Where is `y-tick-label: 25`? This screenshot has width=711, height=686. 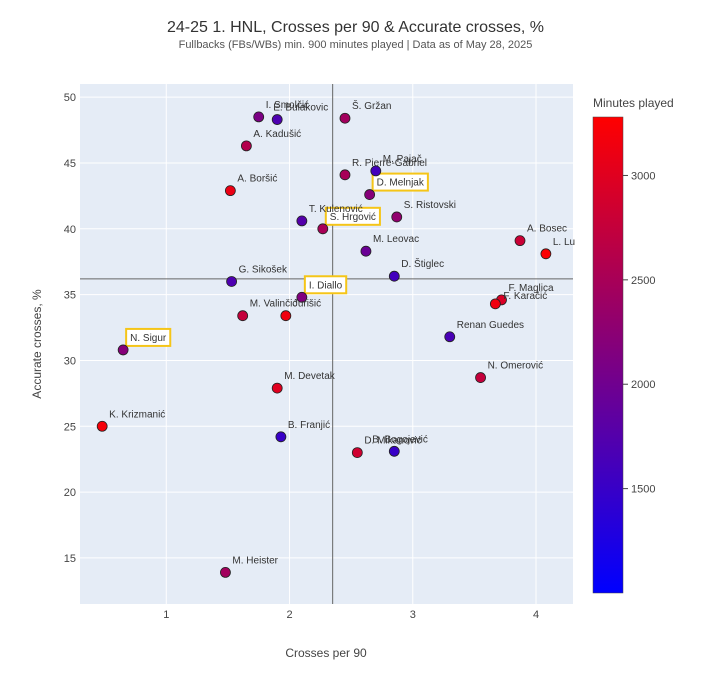
y-tick-label: 25 is located at coordinates (70, 427).